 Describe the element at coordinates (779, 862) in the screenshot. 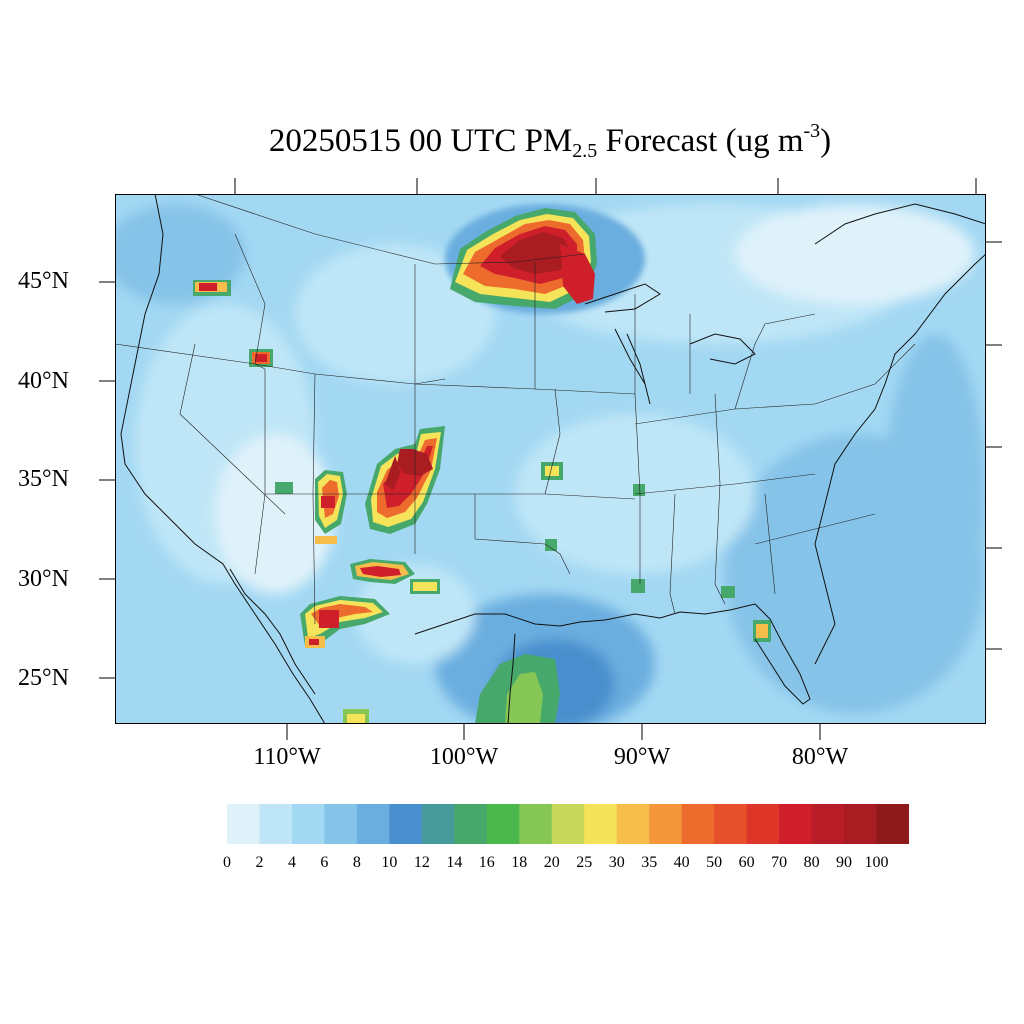

I see `colorbar-tick-label: 70` at that location.